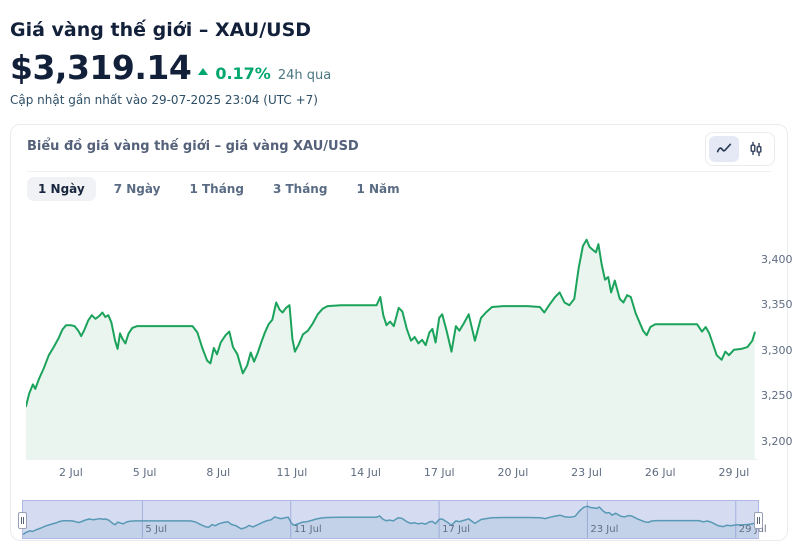 This screenshot has height=546, width=800. I want to click on x-axis-tick-label: 17 Jul, so click(439, 472).